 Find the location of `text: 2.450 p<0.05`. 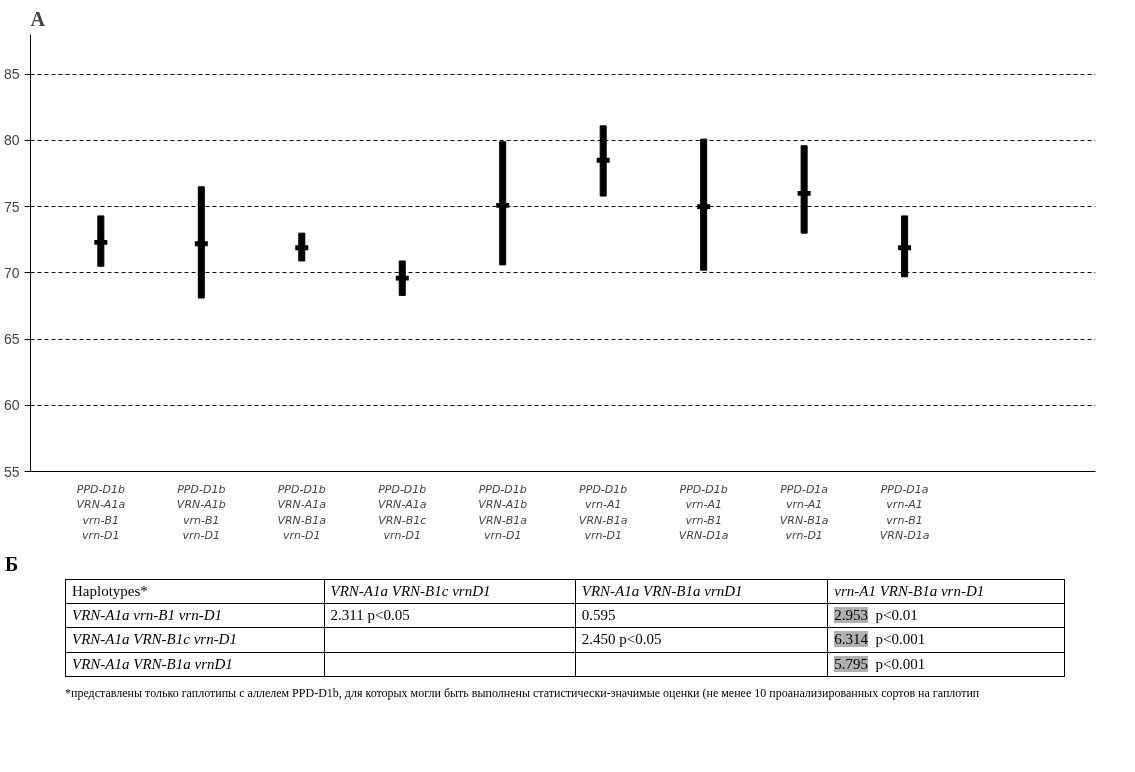

text: 2.450 p<0.05 is located at coordinates (701, 640).